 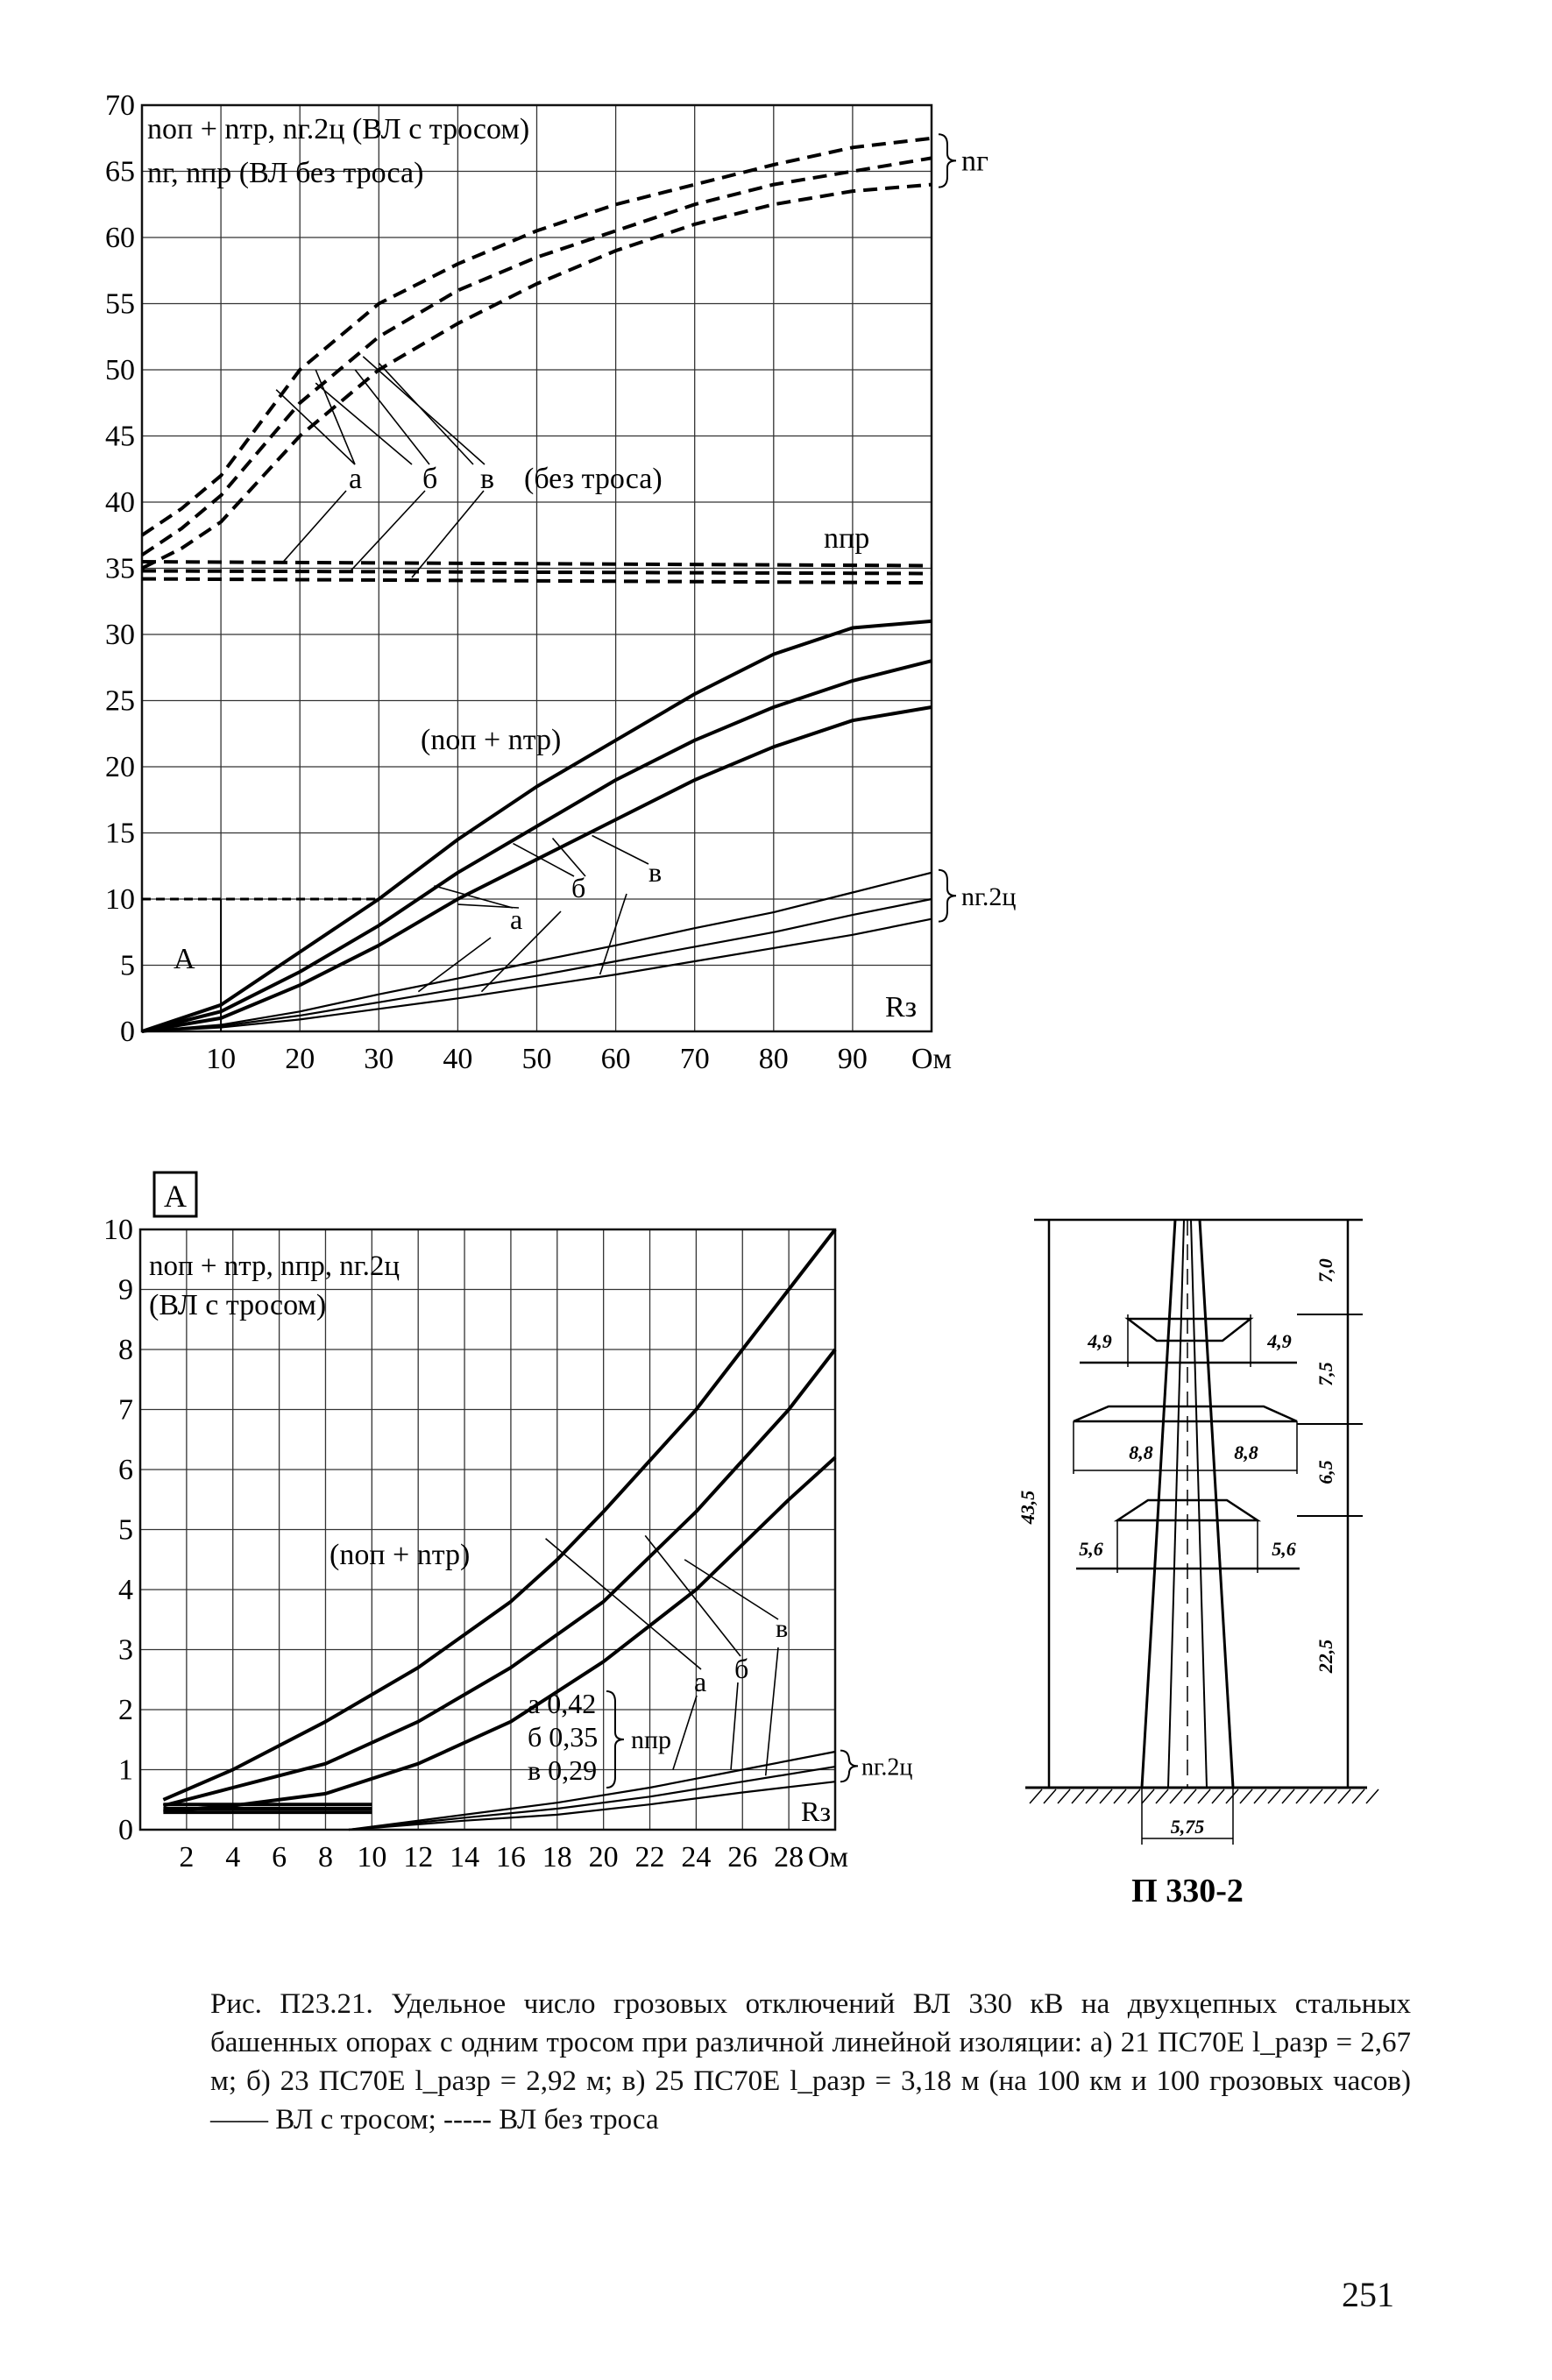 I want to click on x-tick-label: 22, so click(x=650, y=1857).